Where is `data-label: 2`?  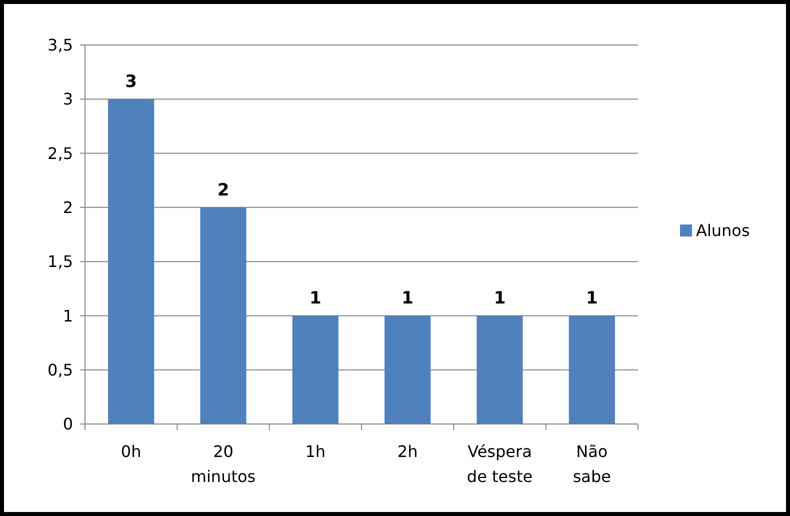 data-label: 2 is located at coordinates (223, 190).